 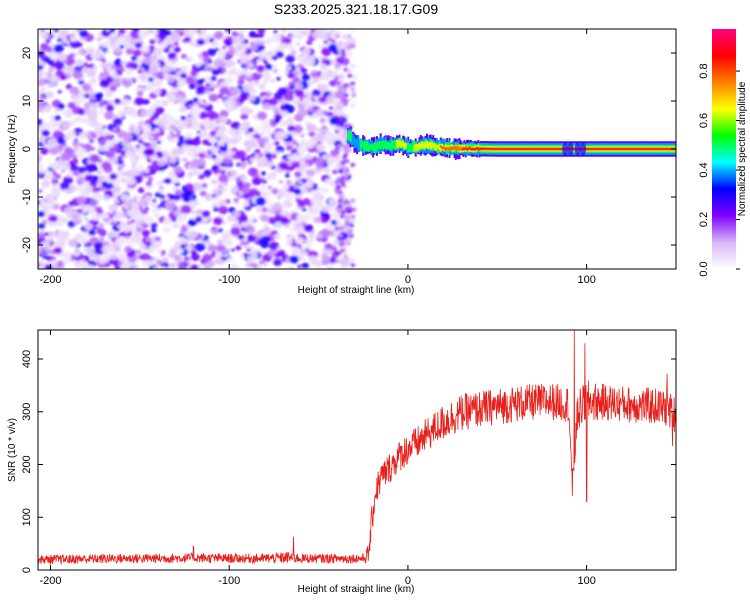 What do you see at coordinates (12, 450) in the screenshot?
I see `snr-y-axis-label: SNR (10 * v/v)` at bounding box center [12, 450].